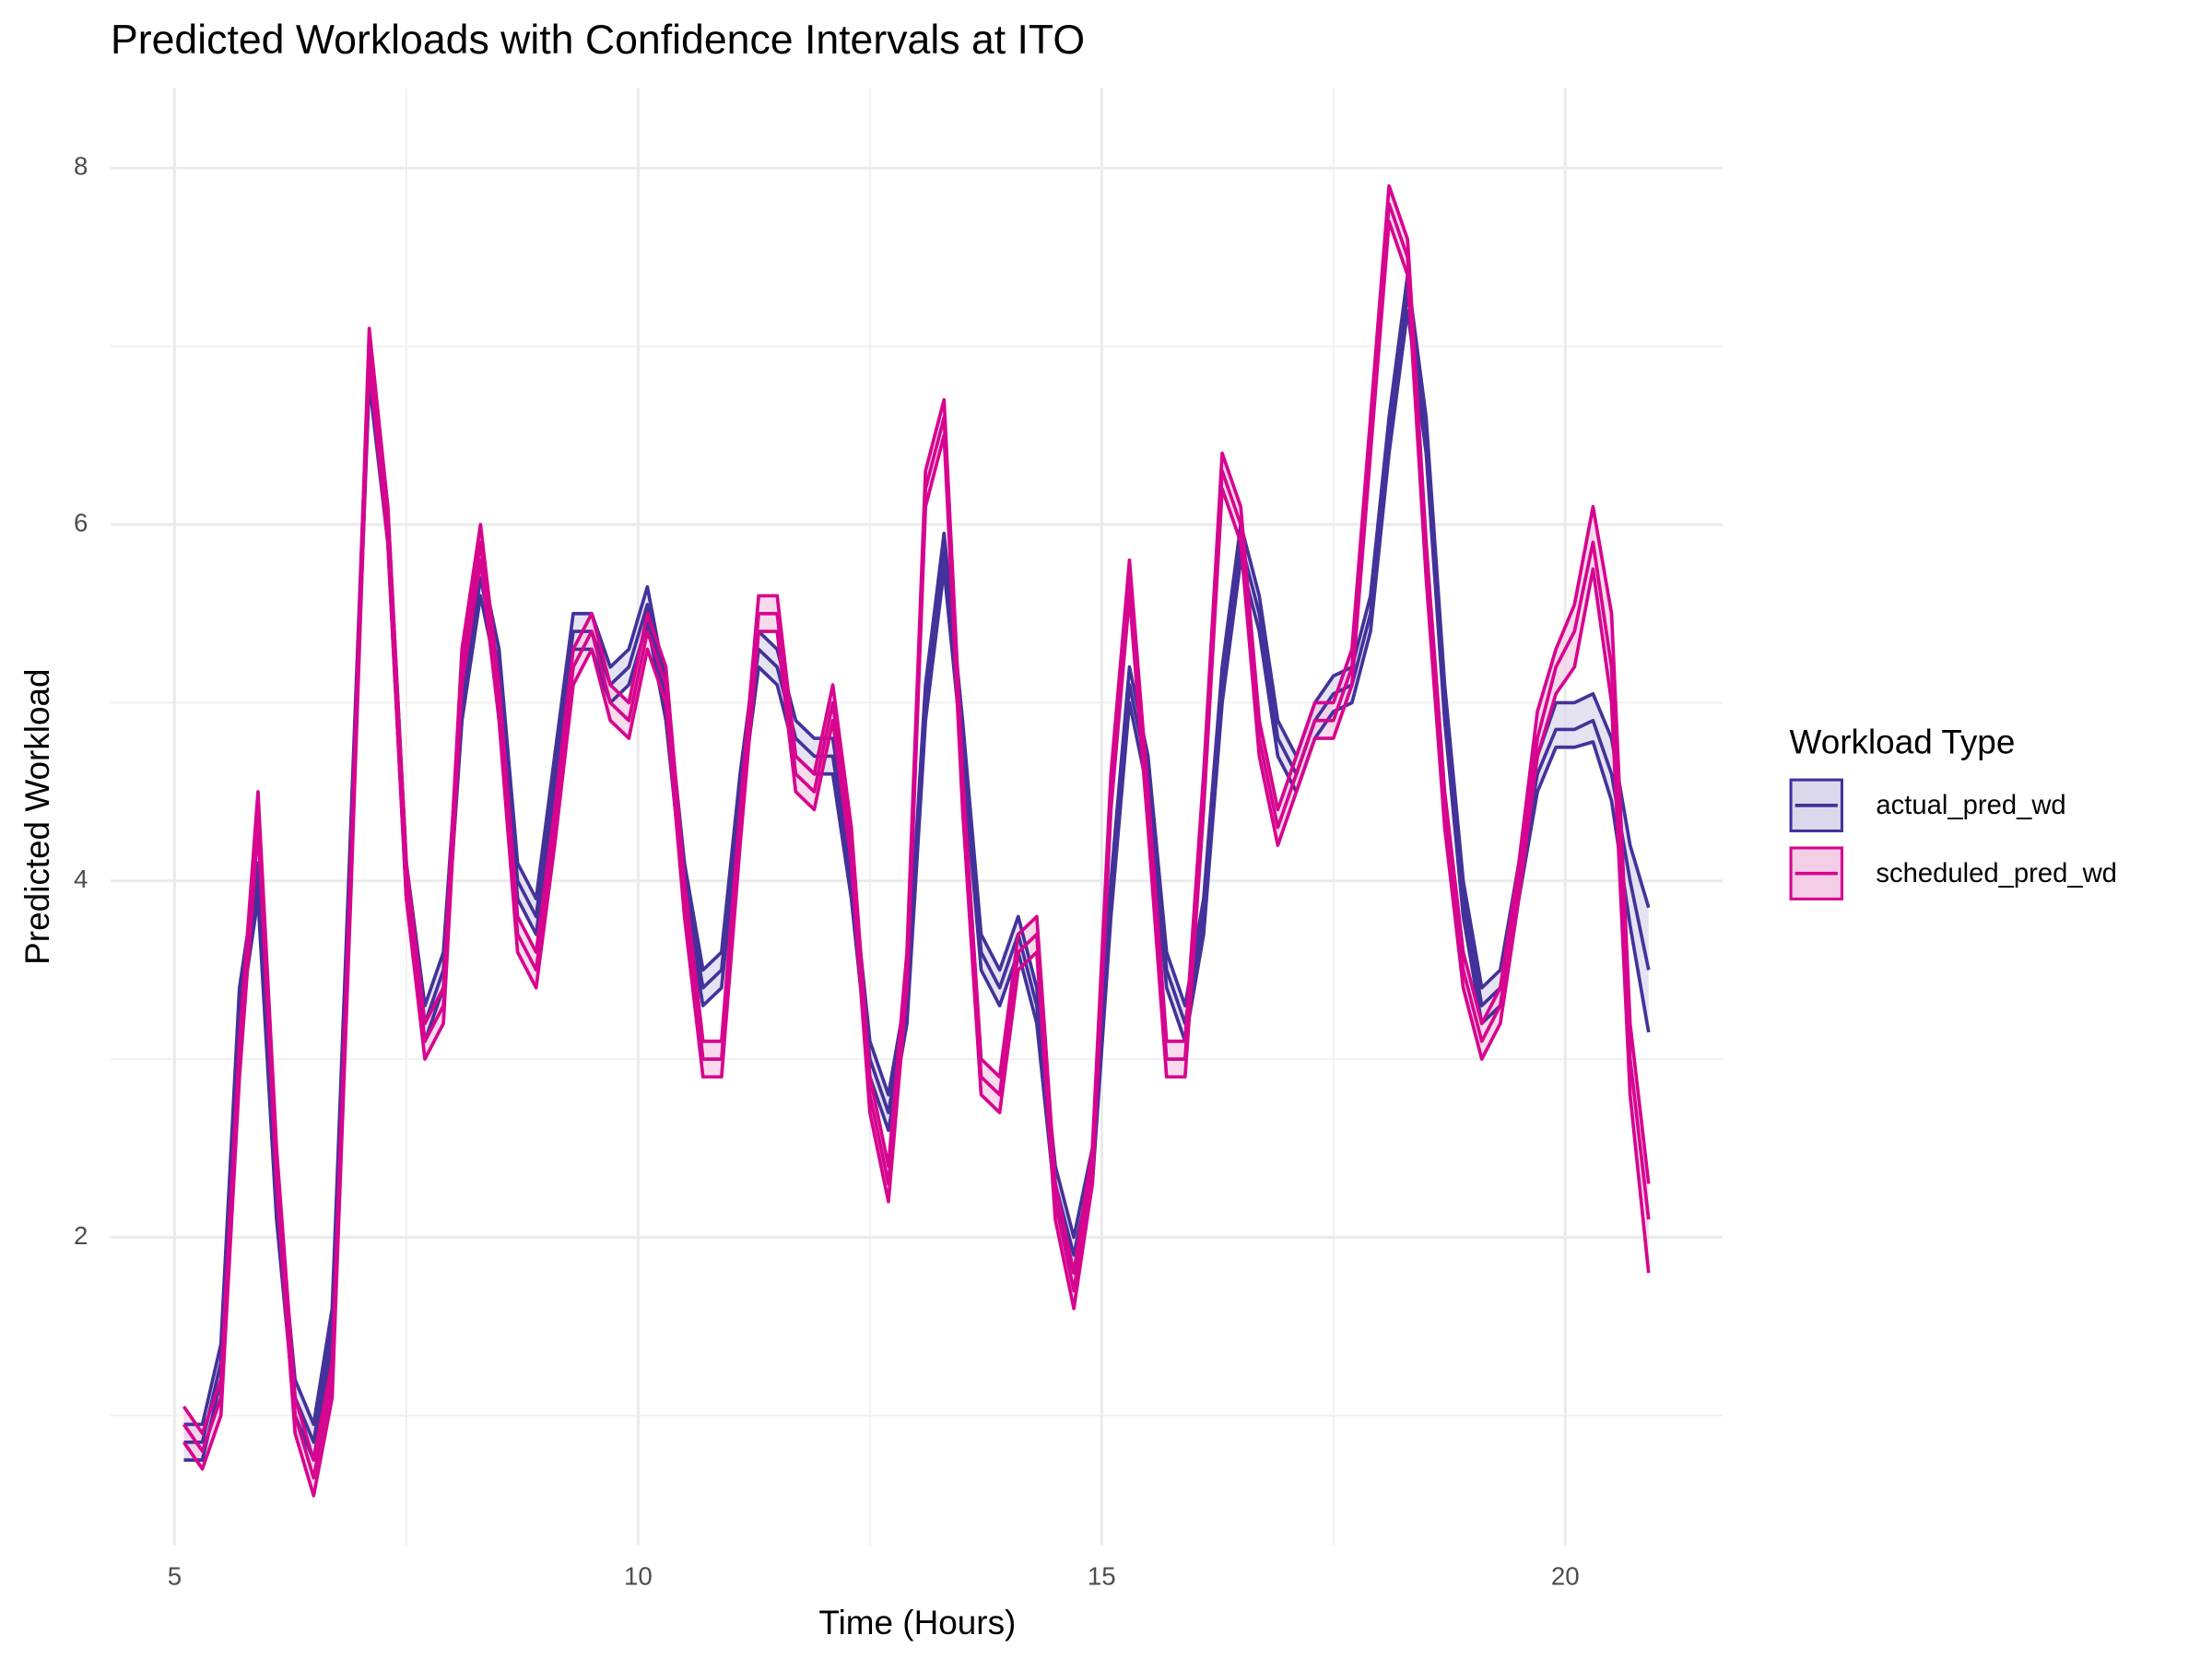  I want to click on x-tick-label: 5, so click(175, 1576).